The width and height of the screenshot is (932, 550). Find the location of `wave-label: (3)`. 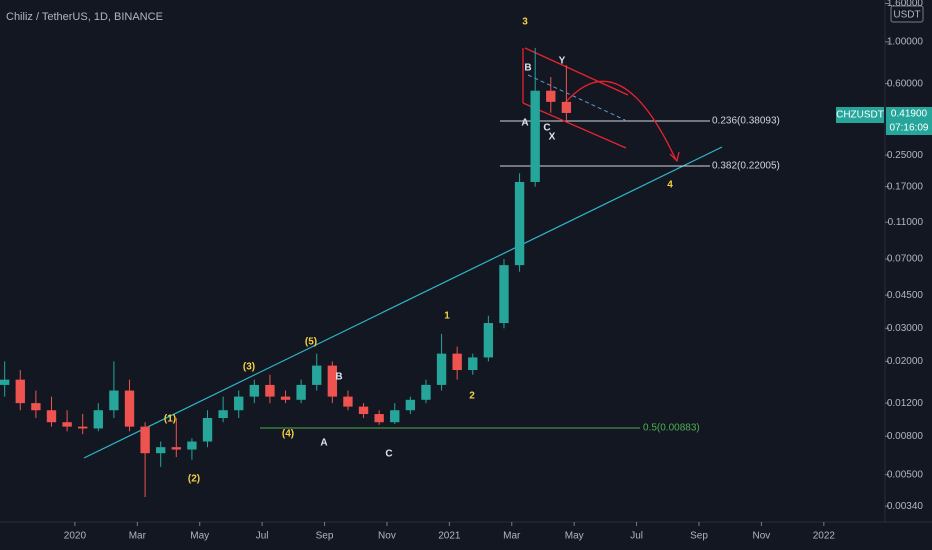

wave-label: (3) is located at coordinates (249, 367).